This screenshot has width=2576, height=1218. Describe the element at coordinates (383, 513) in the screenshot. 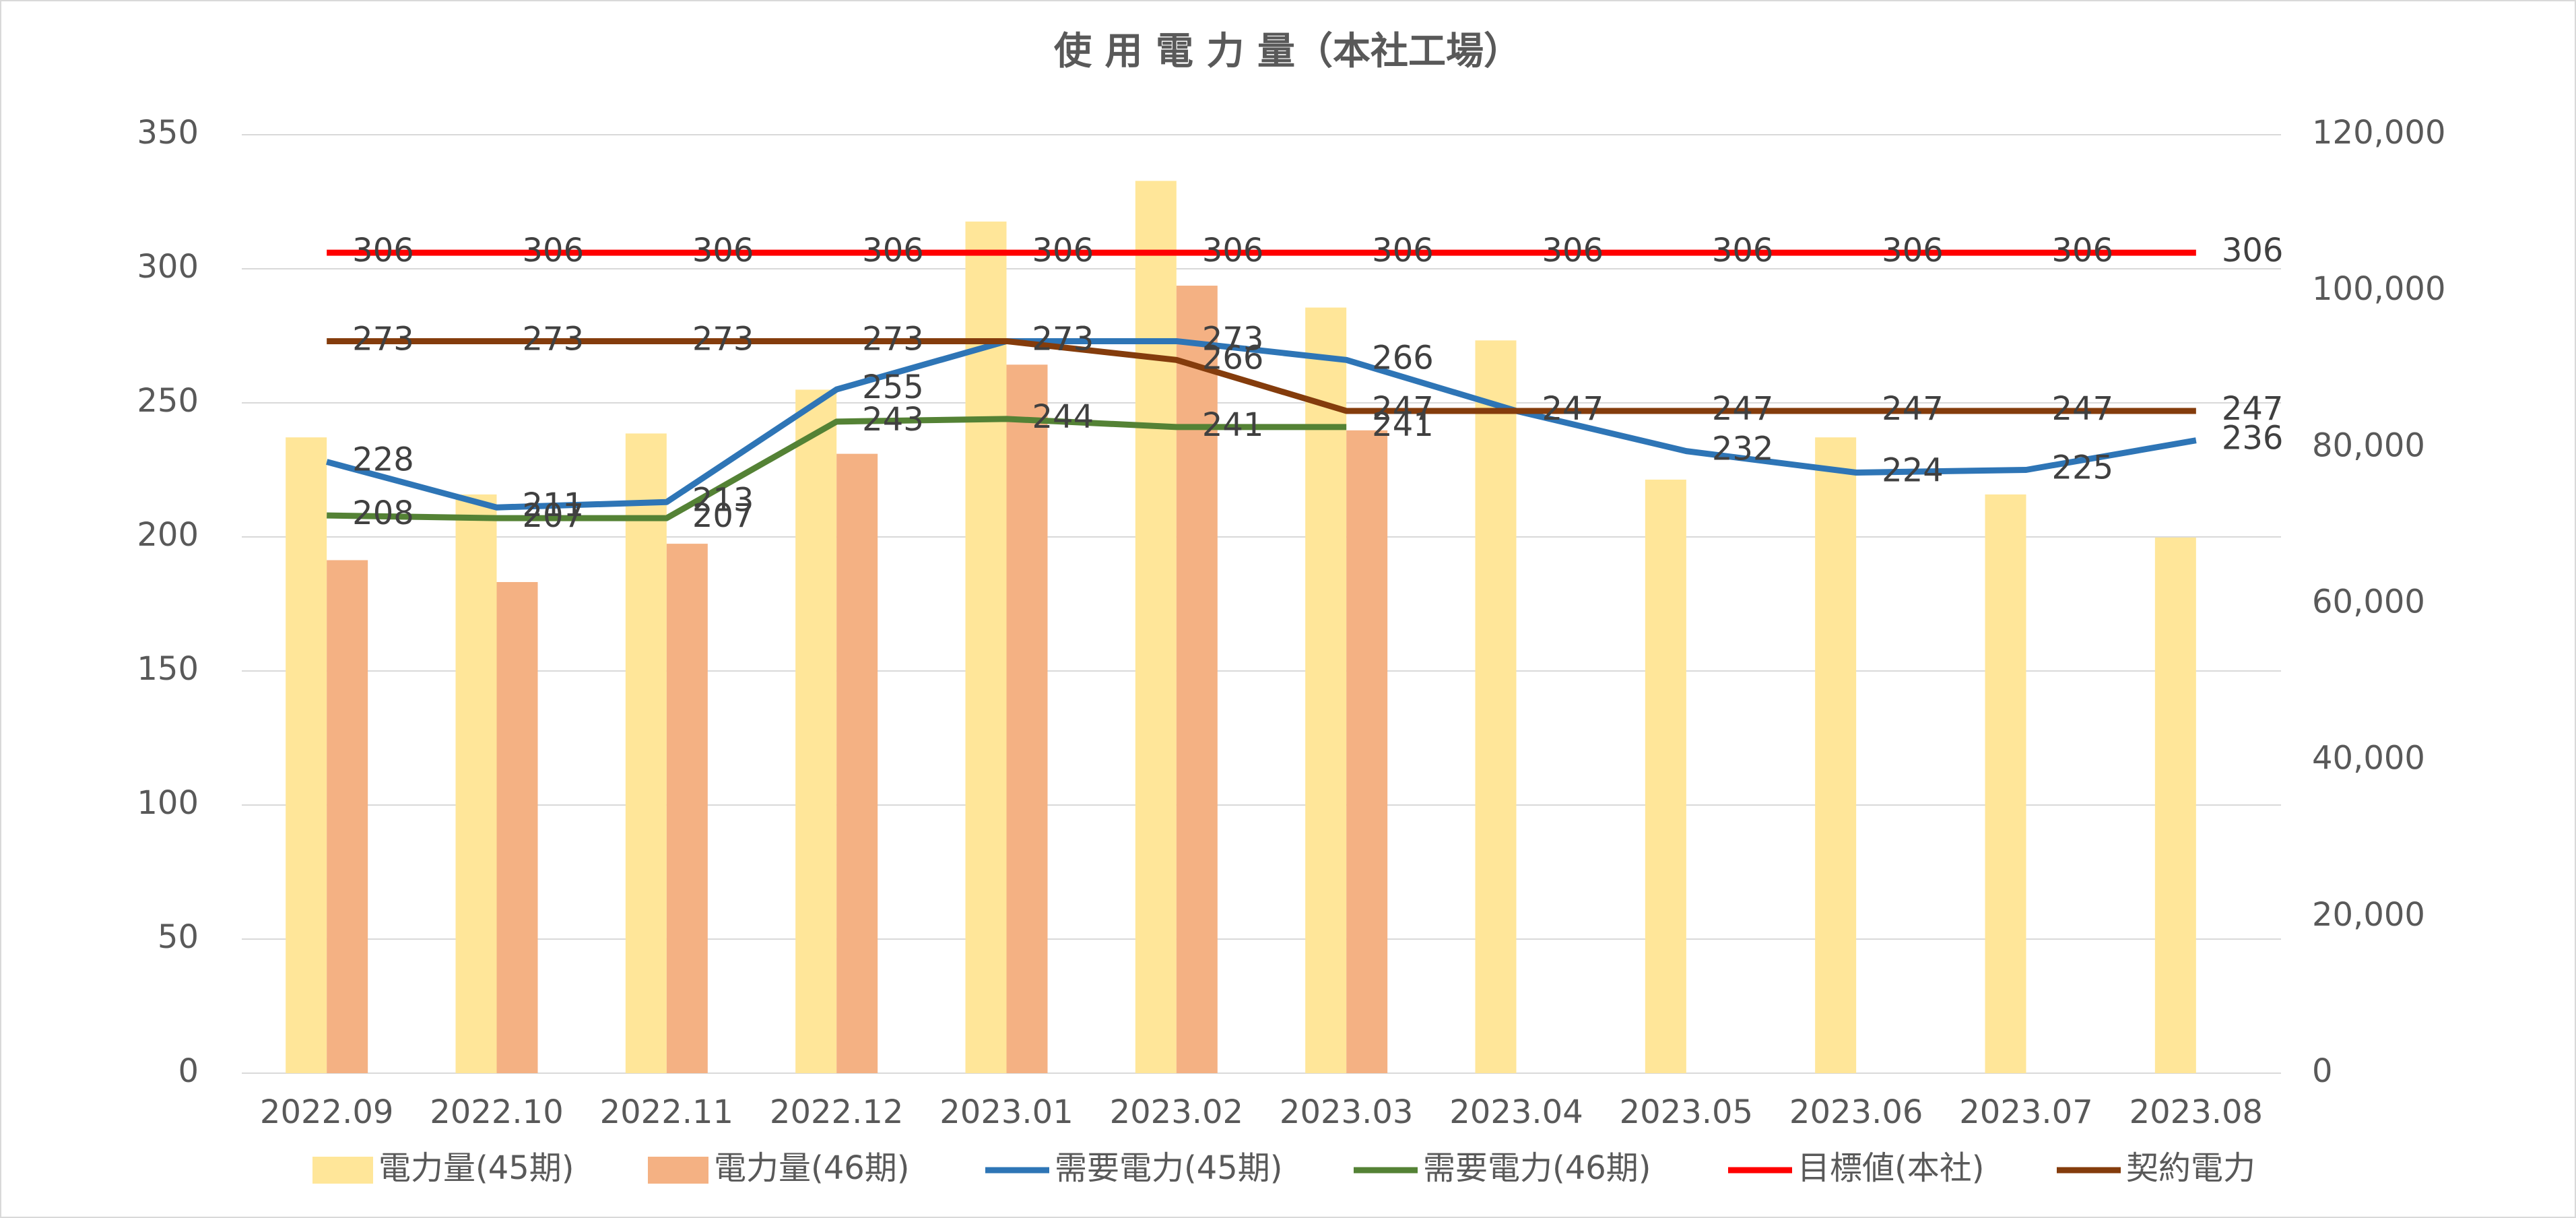

I see `data-label: 208` at that location.